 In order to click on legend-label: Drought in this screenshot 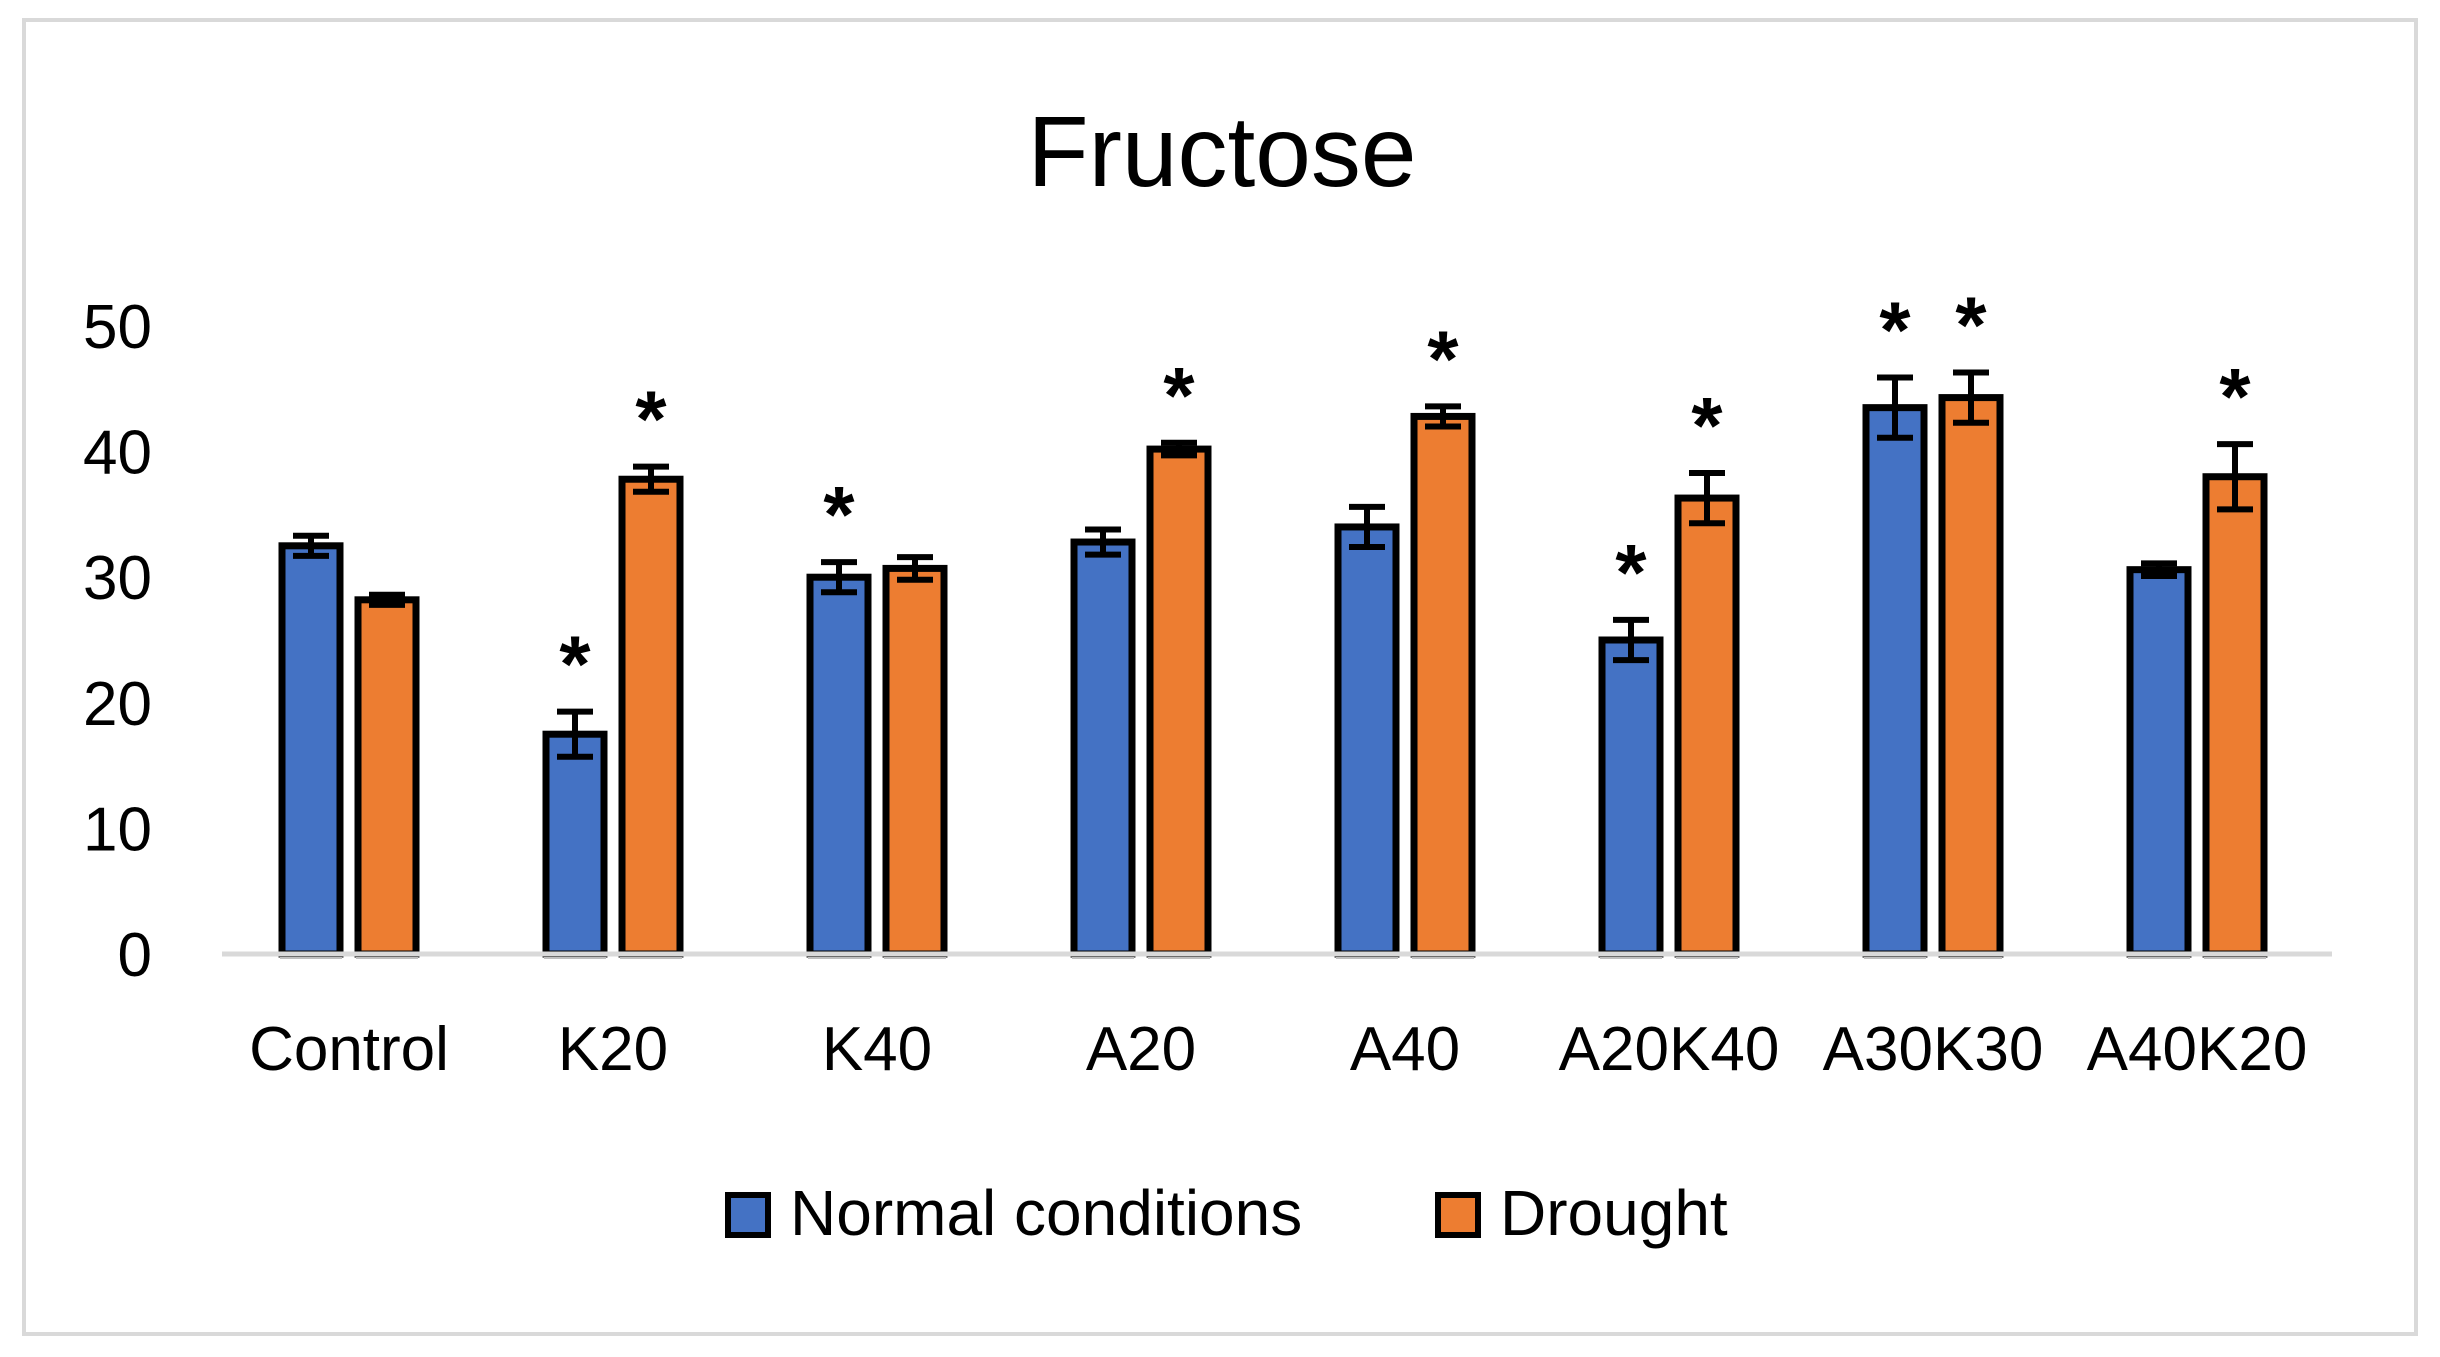, I will do `click(1614, 1213)`.